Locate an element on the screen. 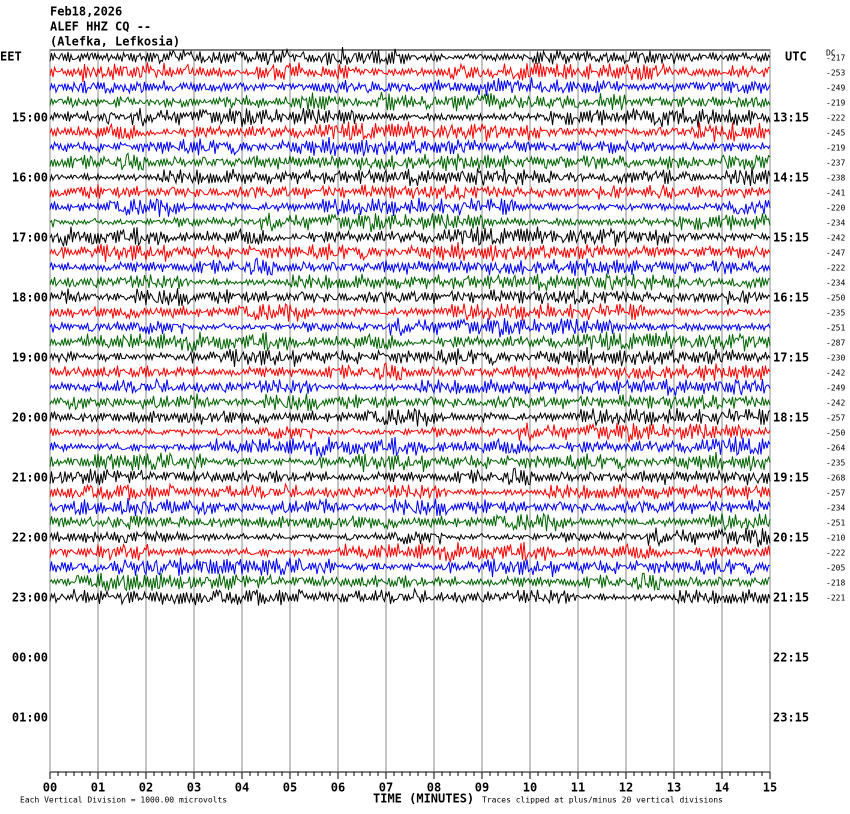  right-time-label: 13:15 is located at coordinates (791, 118).